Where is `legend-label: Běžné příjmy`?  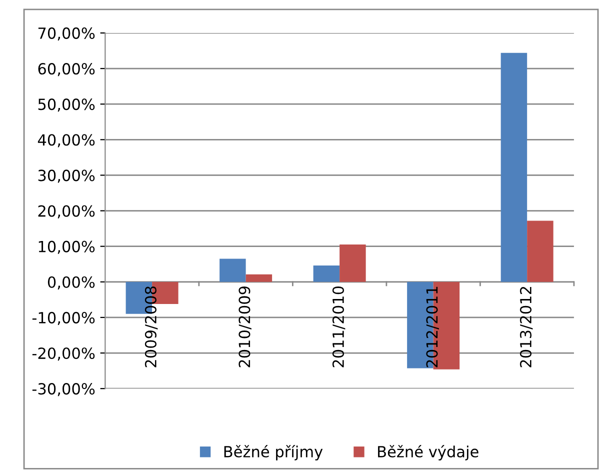
legend-label: Běžné příjmy is located at coordinates (273, 452).